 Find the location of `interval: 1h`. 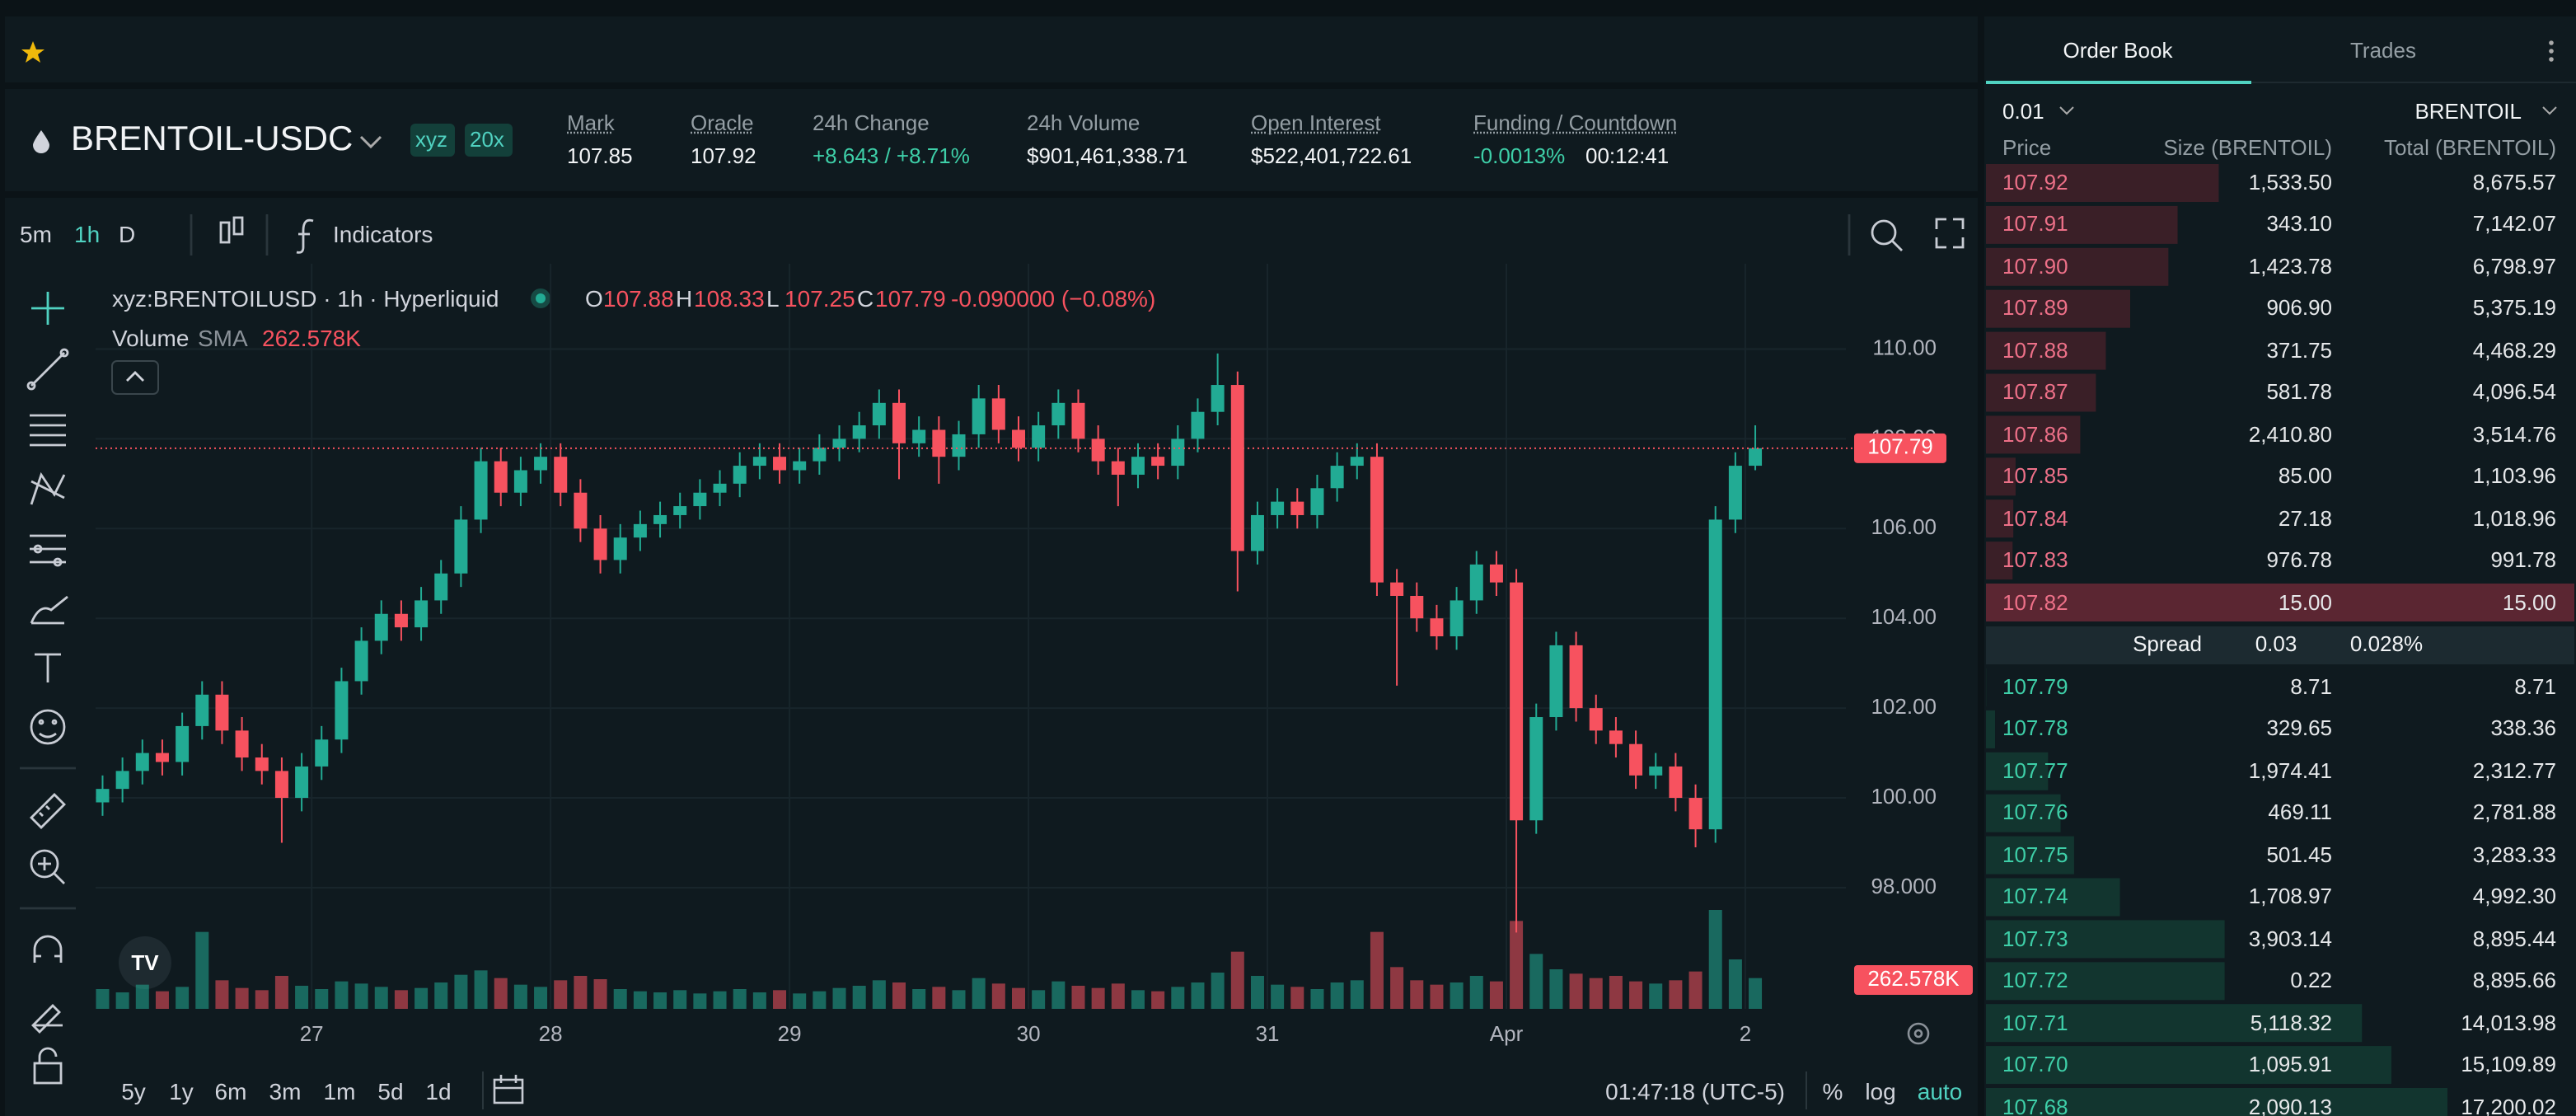

interval: 1h is located at coordinates (87, 234).